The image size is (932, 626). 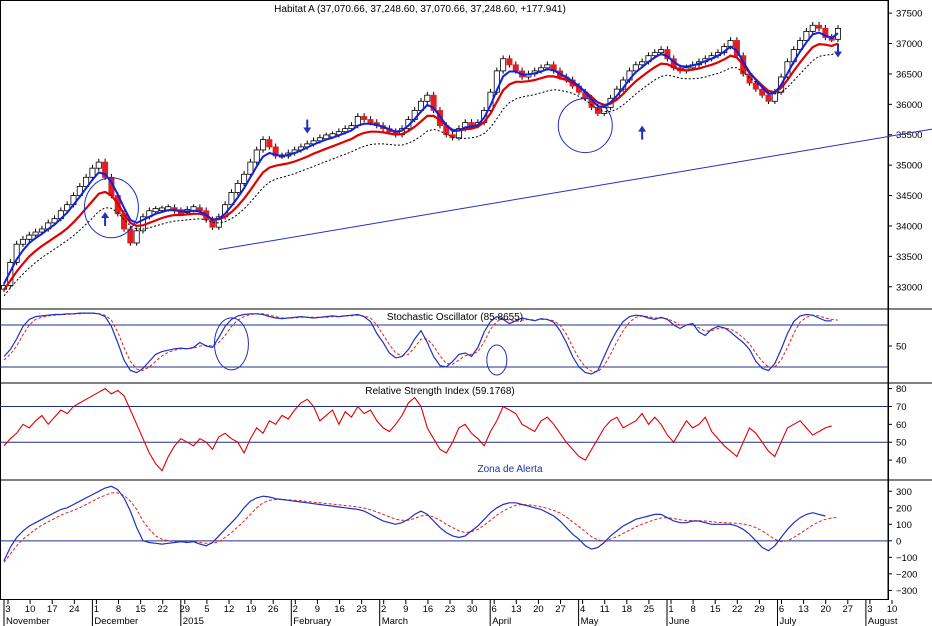 What do you see at coordinates (901, 443) in the screenshot?
I see `rsi-axis-tick-label: 50` at bounding box center [901, 443].